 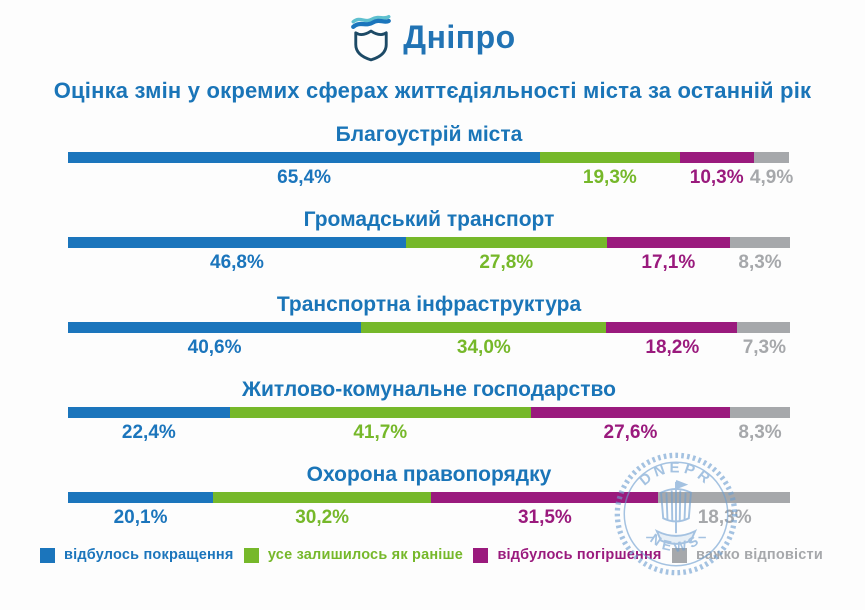 What do you see at coordinates (304, 177) in the screenshot?
I see `value-label: 65,4%` at bounding box center [304, 177].